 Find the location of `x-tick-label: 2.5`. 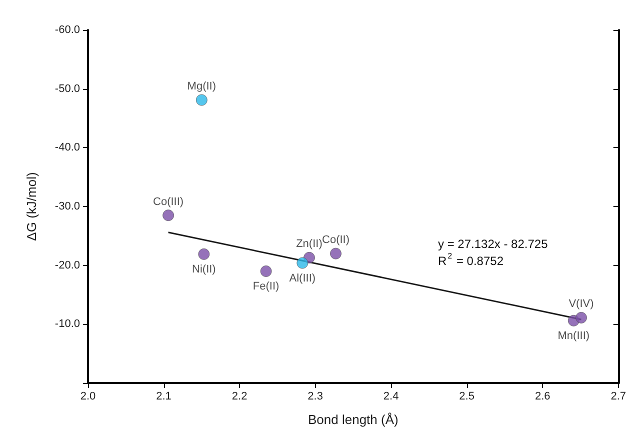

x-tick-label: 2.5 is located at coordinates (466, 396).